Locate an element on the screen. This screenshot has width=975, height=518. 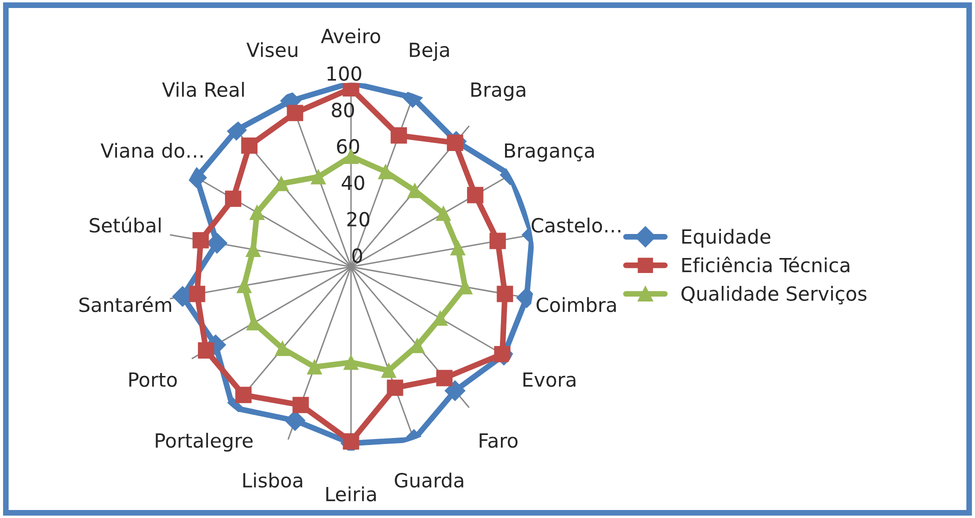
spoke-label: Coimbra is located at coordinates (576, 304).